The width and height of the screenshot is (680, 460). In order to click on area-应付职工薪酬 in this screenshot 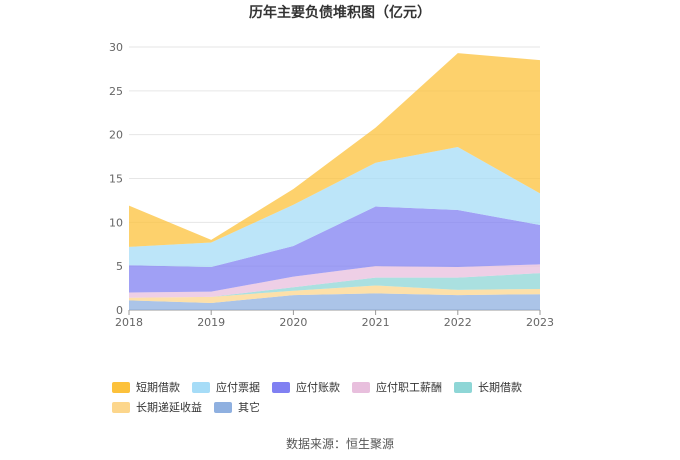, I will do `click(334, 281)`.